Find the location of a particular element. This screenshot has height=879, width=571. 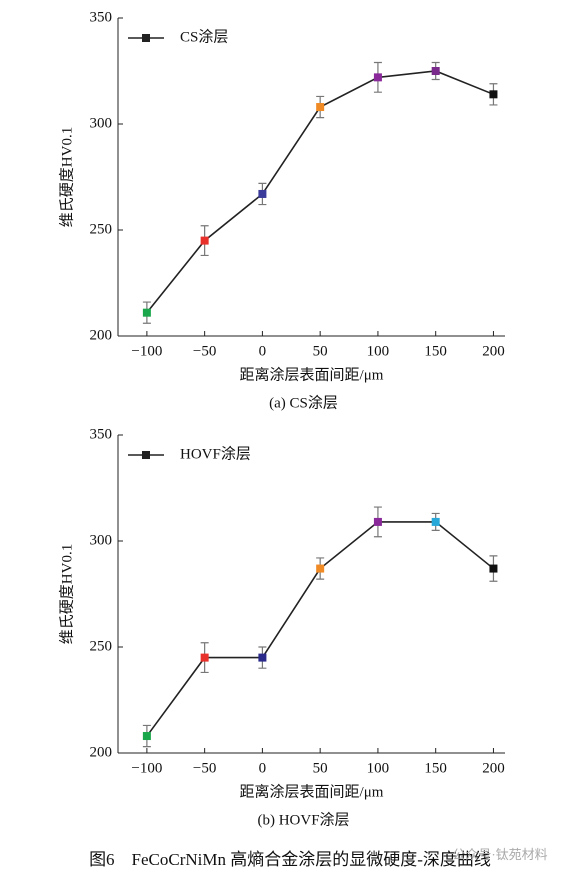

legend-label: HOVF涂层 is located at coordinates (215, 453).